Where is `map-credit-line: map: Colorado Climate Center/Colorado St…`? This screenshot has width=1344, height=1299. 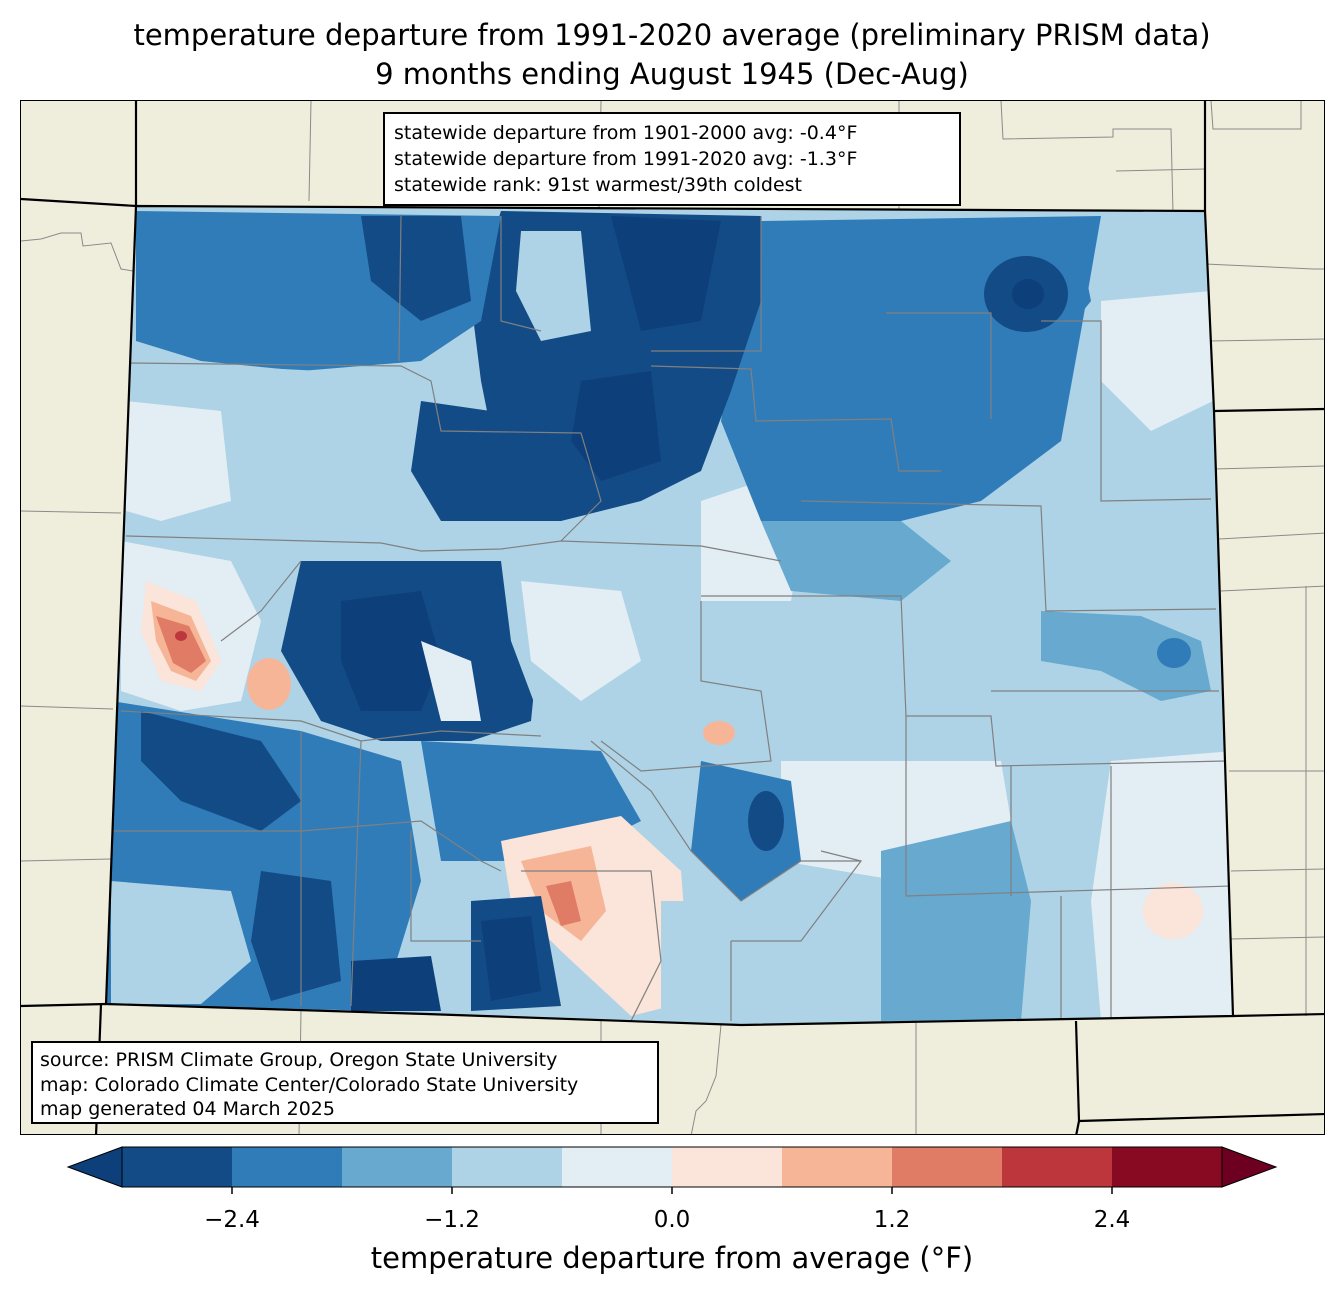
map-credit-line: map: Colorado Climate Center/Colorado St… is located at coordinates (309, 1084).